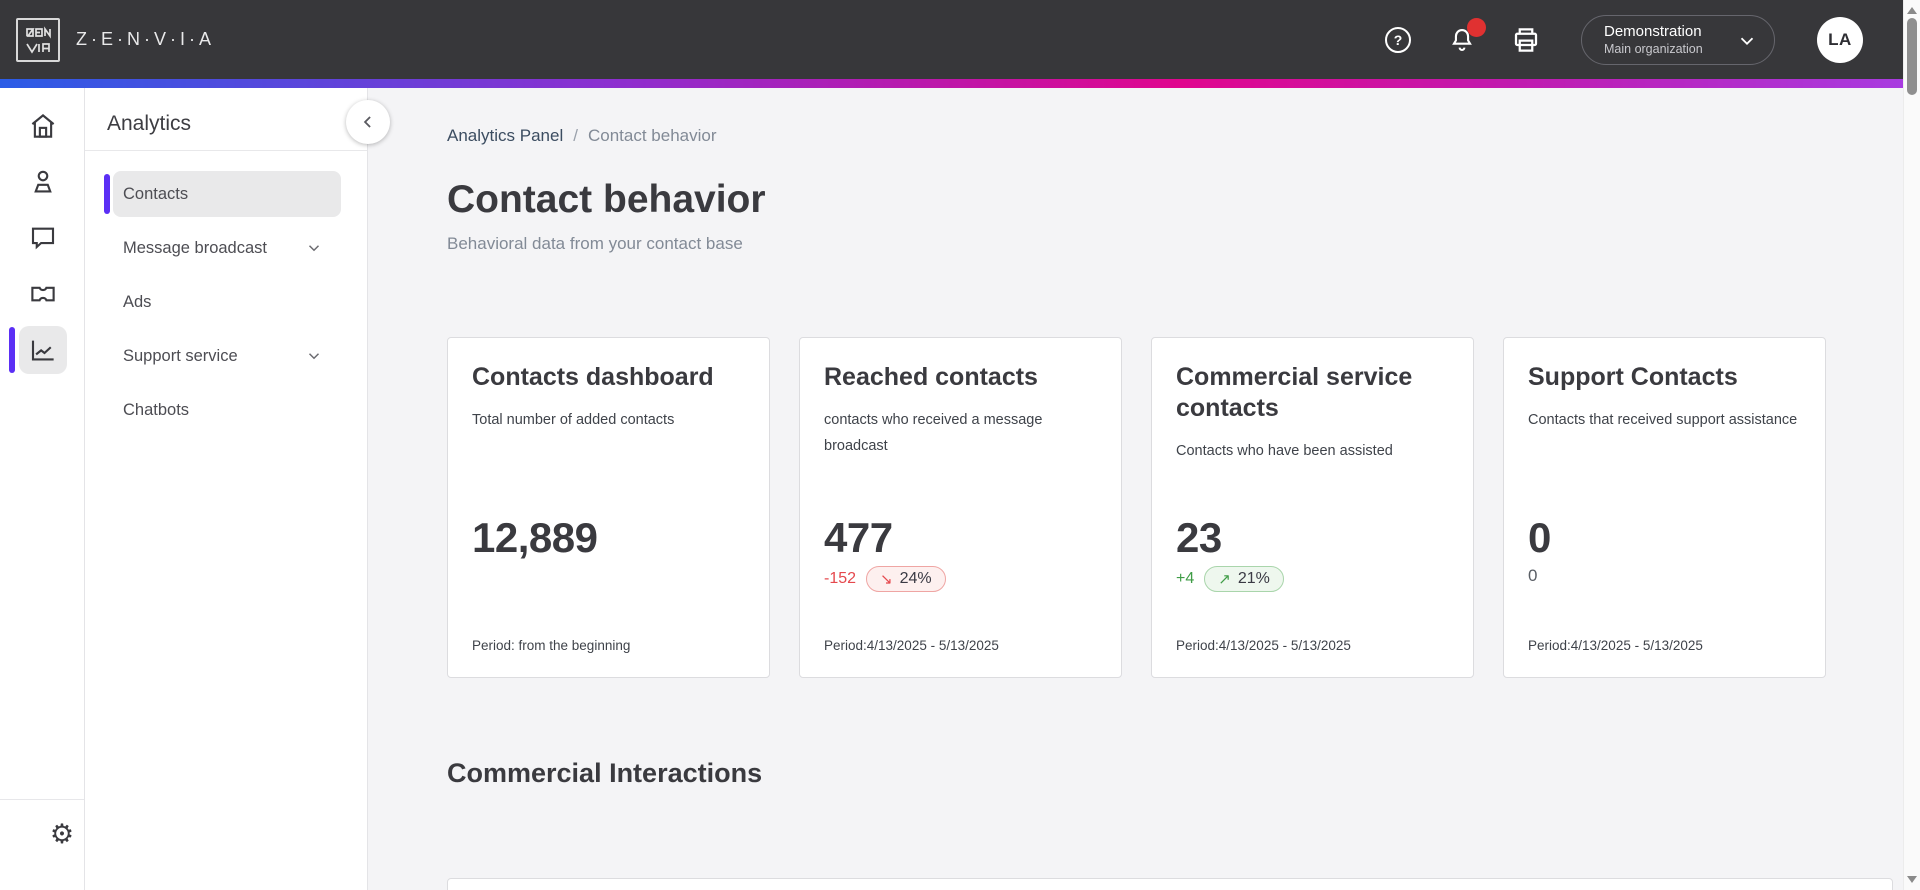 Image resolution: width=1920 pixels, height=890 pixels. What do you see at coordinates (1185, 578) in the screenshot?
I see `delta-value: +4` at bounding box center [1185, 578].